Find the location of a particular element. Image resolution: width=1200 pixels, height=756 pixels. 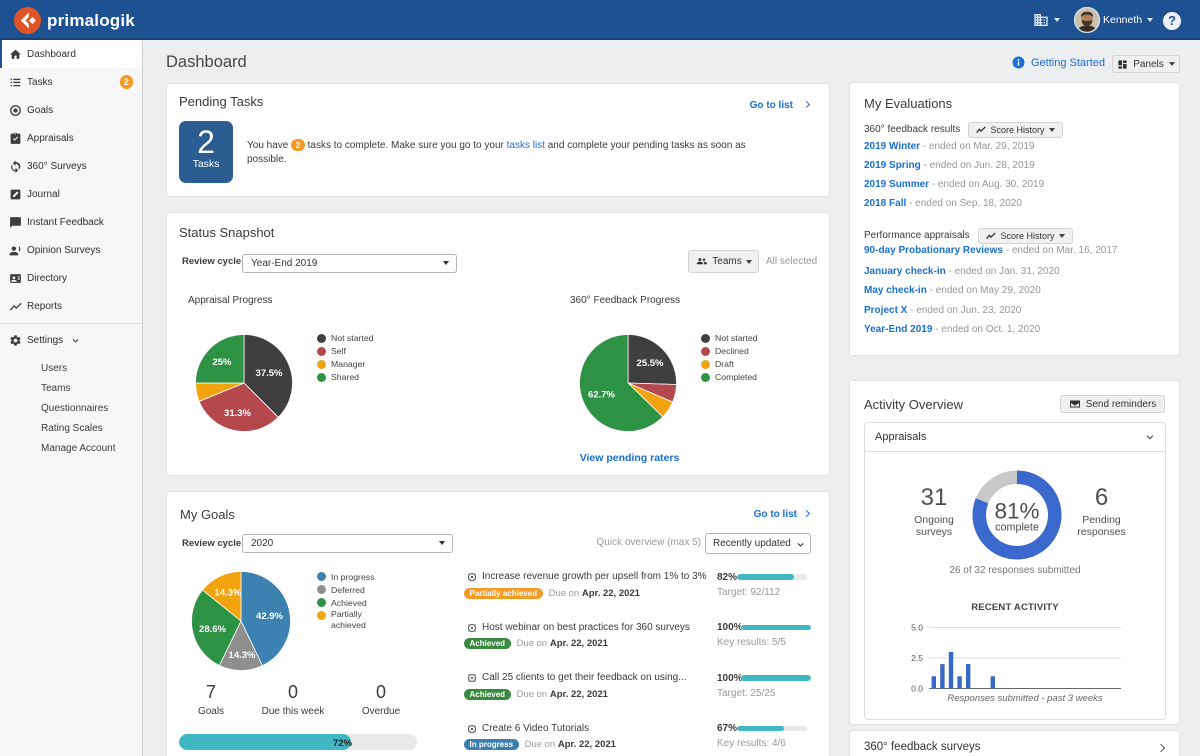

svg-text: 25% is located at coordinates (222, 362).